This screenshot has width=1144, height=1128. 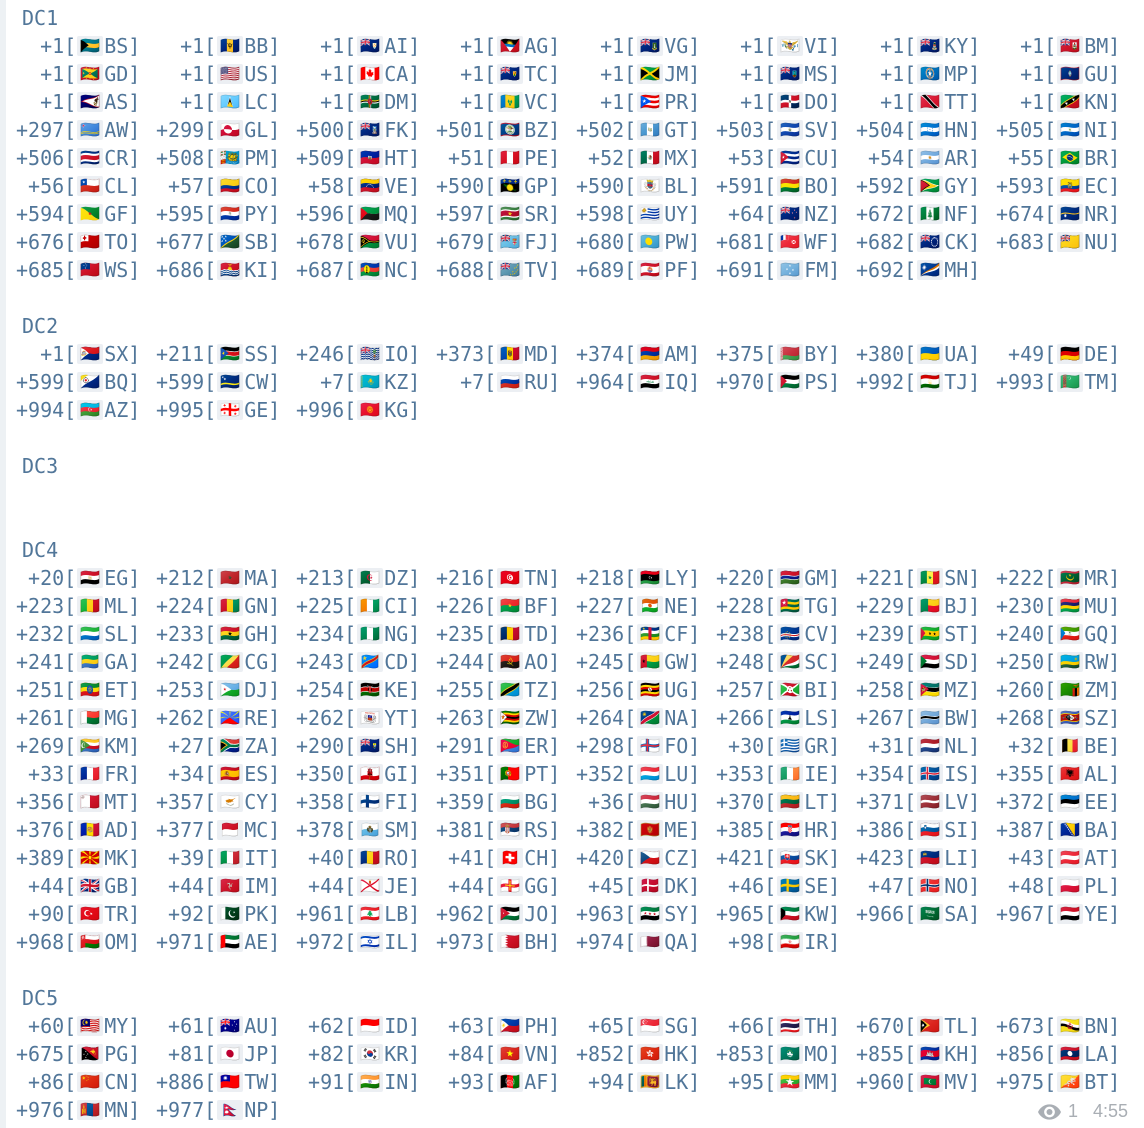 What do you see at coordinates (86, 186) in the screenshot?
I see `dial-code-entry: +56[🇨🇱 CL]` at bounding box center [86, 186].